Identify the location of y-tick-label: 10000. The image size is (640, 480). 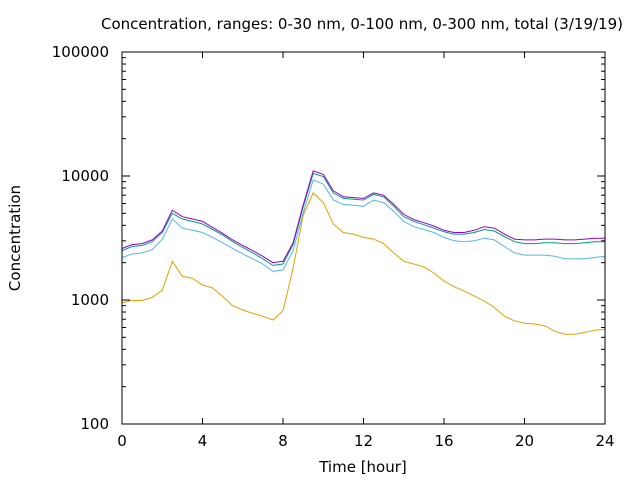
(85, 176).